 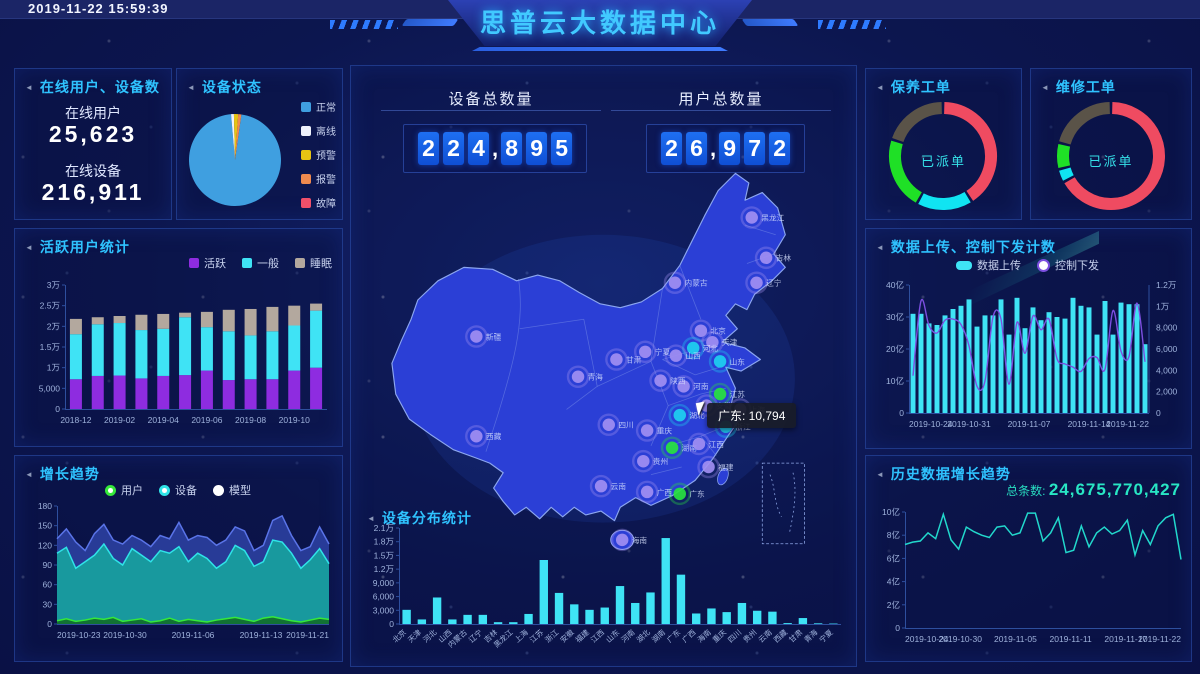 What do you see at coordinates (672, 448) in the screenshot?
I see `map-bubble-湖南` at bounding box center [672, 448].